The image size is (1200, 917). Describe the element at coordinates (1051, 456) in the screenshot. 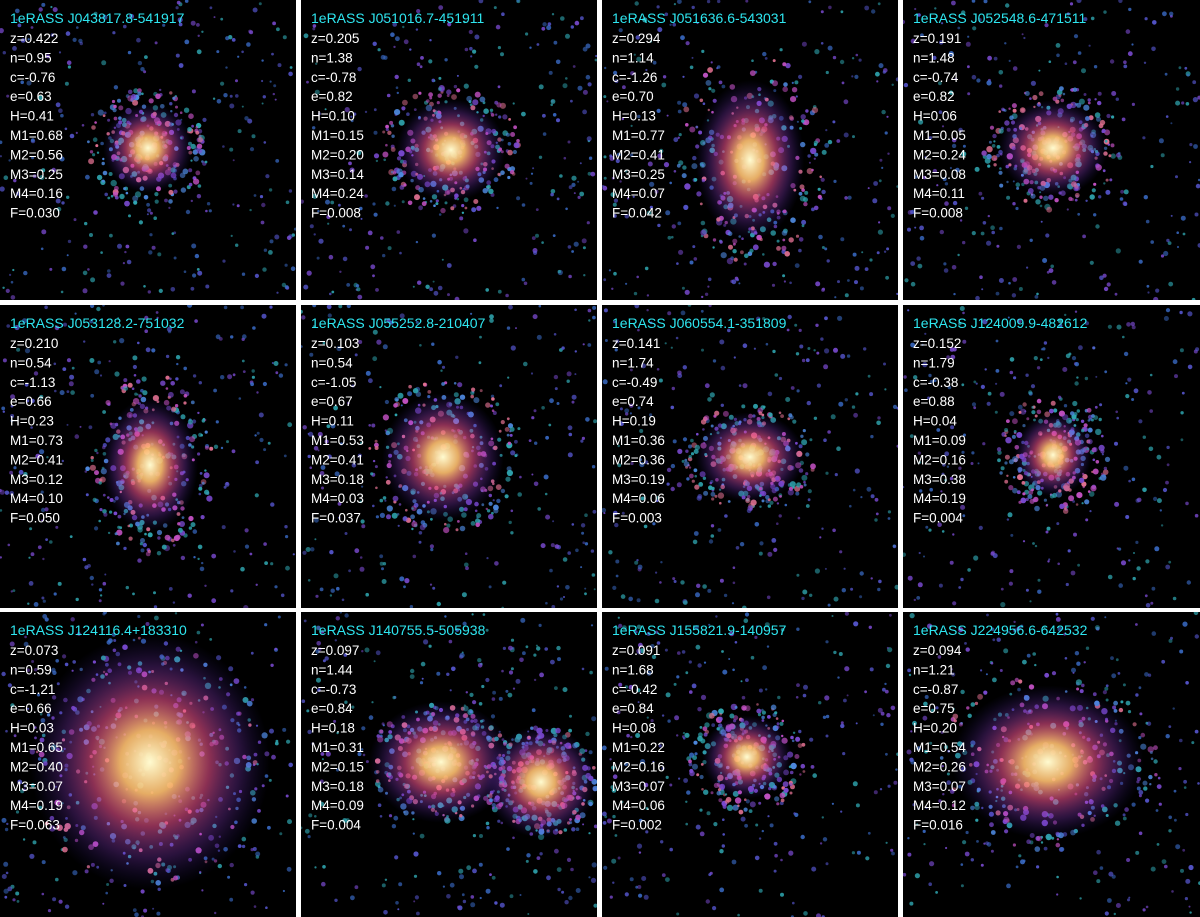

I see `panel-image` at that location.